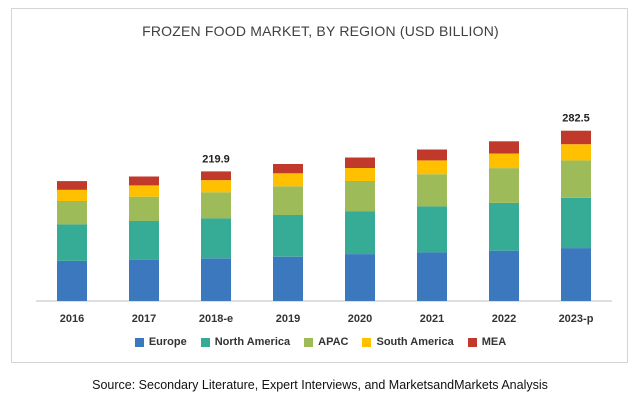  What do you see at coordinates (432, 319) in the screenshot?
I see `x-tick-label: 2021` at bounding box center [432, 319].